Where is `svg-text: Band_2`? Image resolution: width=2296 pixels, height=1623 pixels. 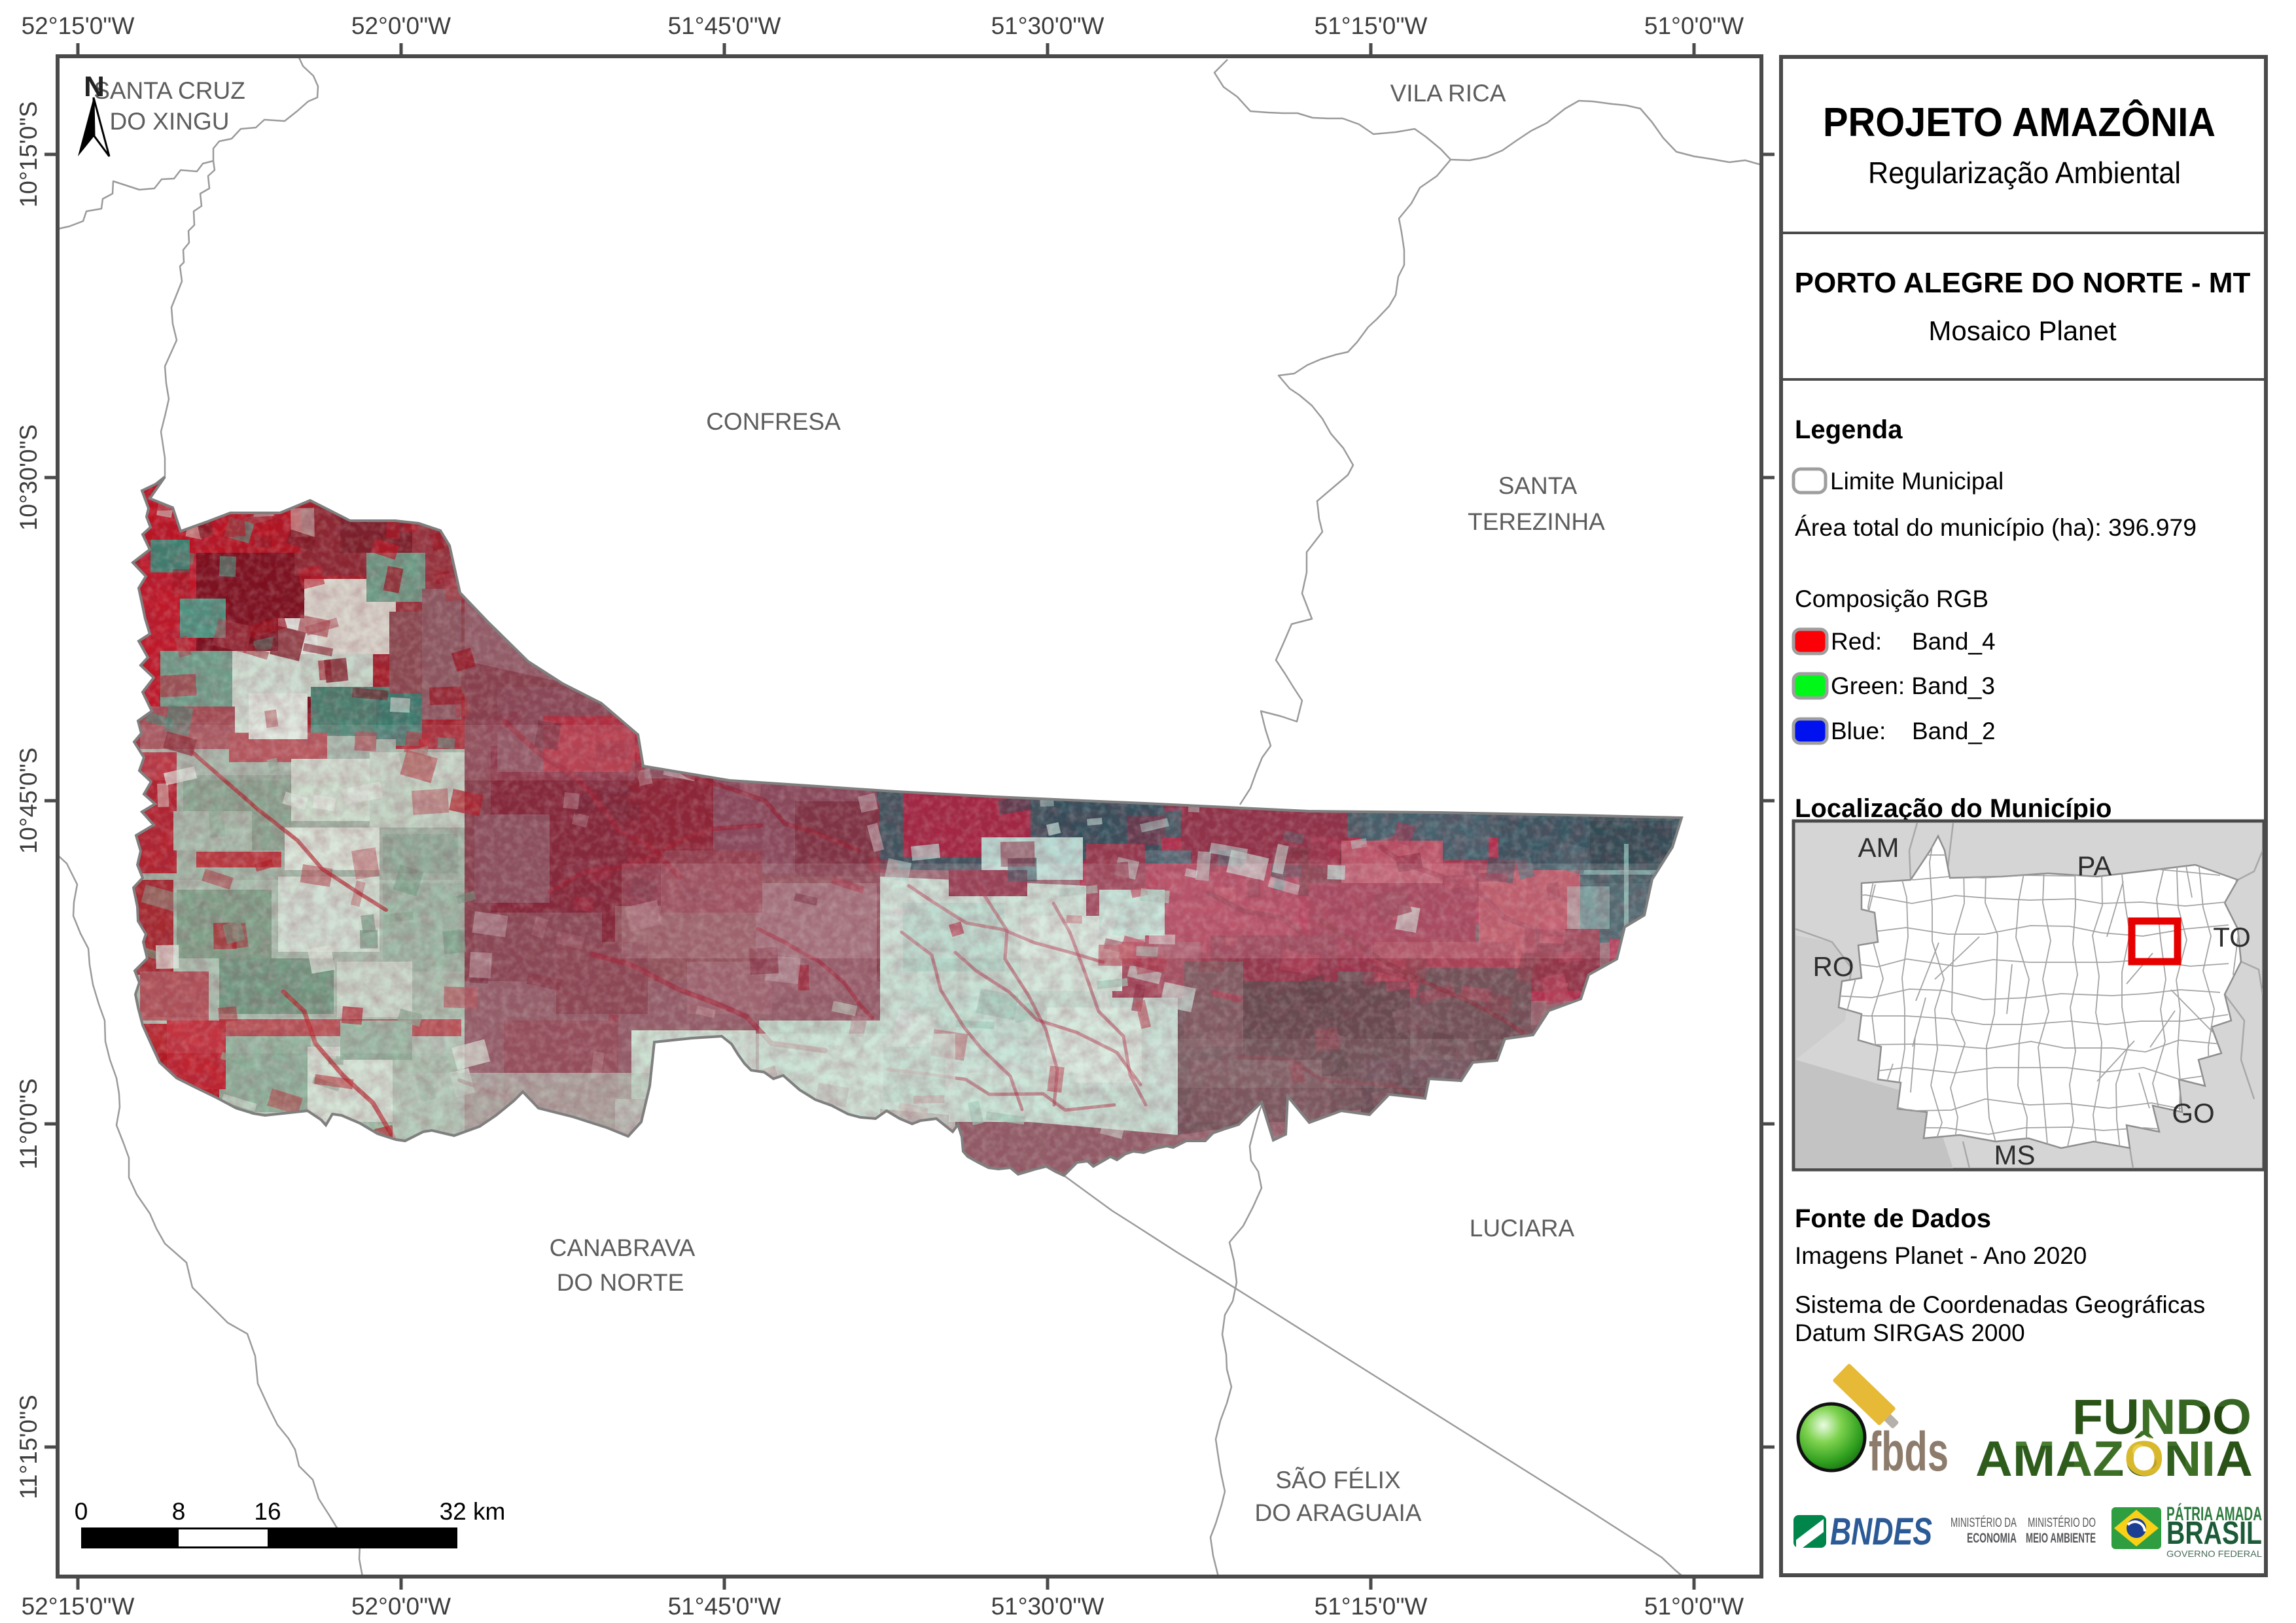
svg-text: Band_2 is located at coordinates (1954, 731).